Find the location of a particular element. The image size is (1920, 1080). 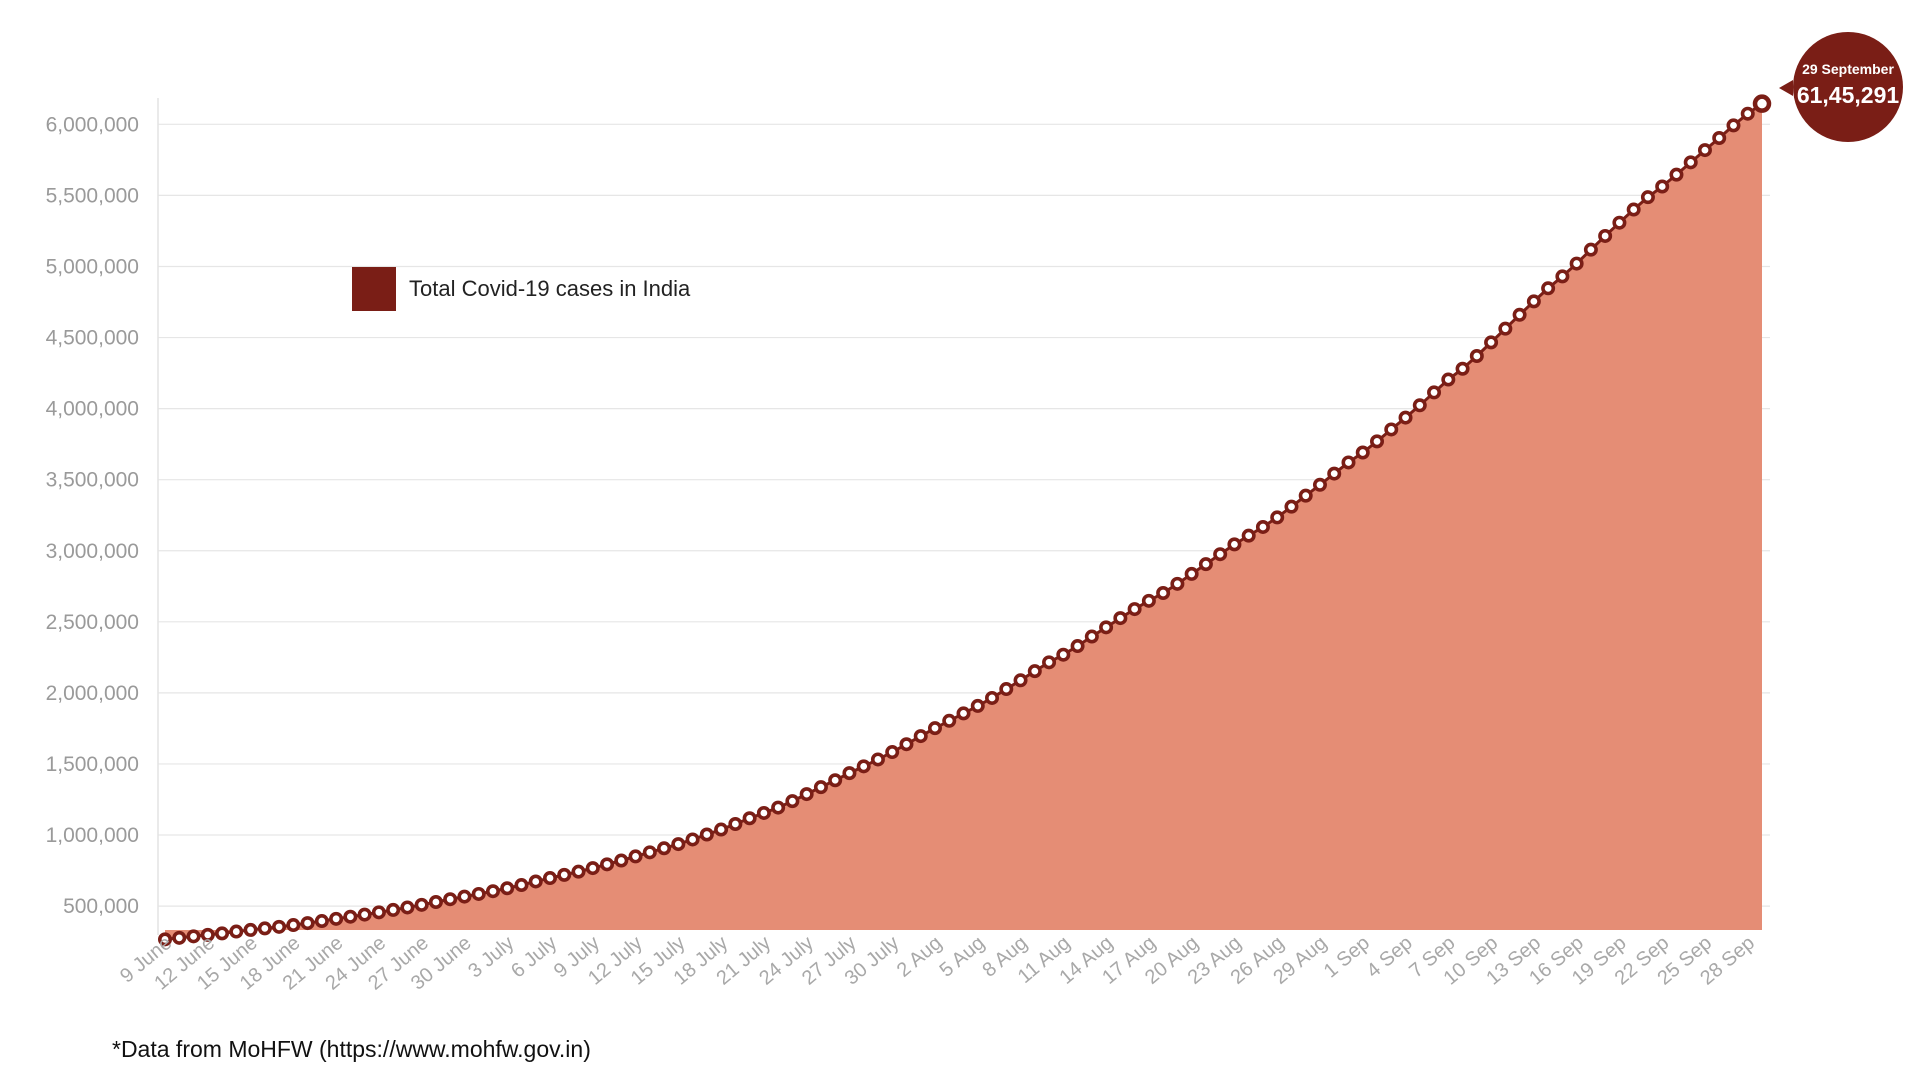

x-tick-label: 4 Sep is located at coordinates (1390, 957).